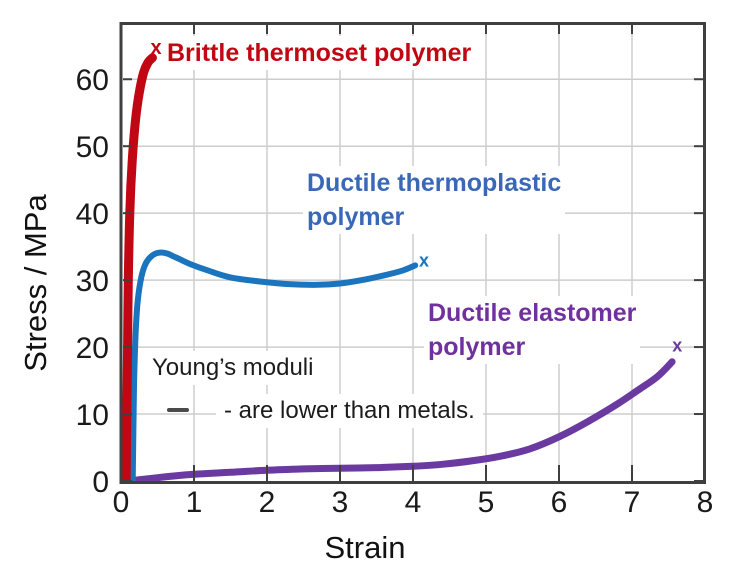  What do you see at coordinates (349, 411) in the screenshot?
I see `annotation-lower-than-metals: - are lower than metals.` at bounding box center [349, 411].